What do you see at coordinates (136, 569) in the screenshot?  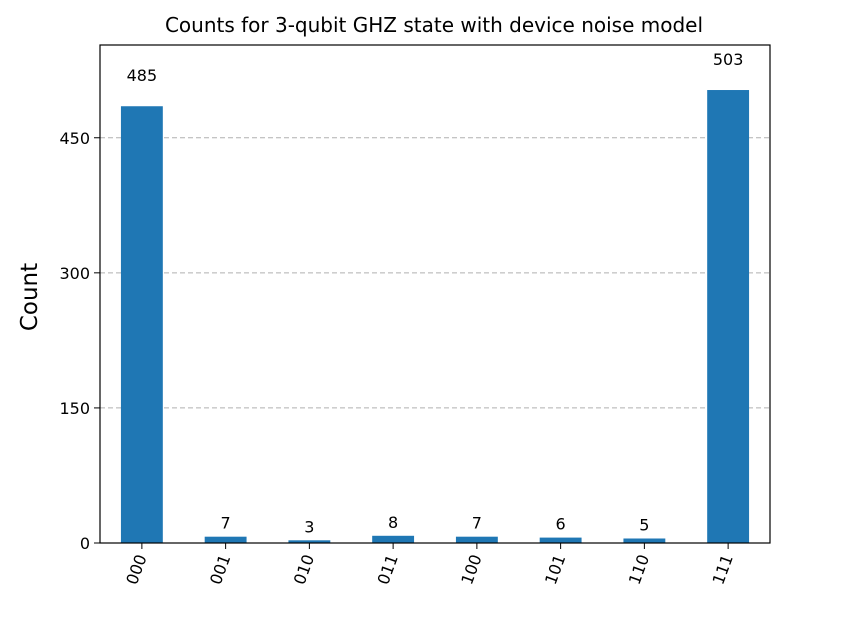 I see `x-tick-label-000: 000` at bounding box center [136, 569].